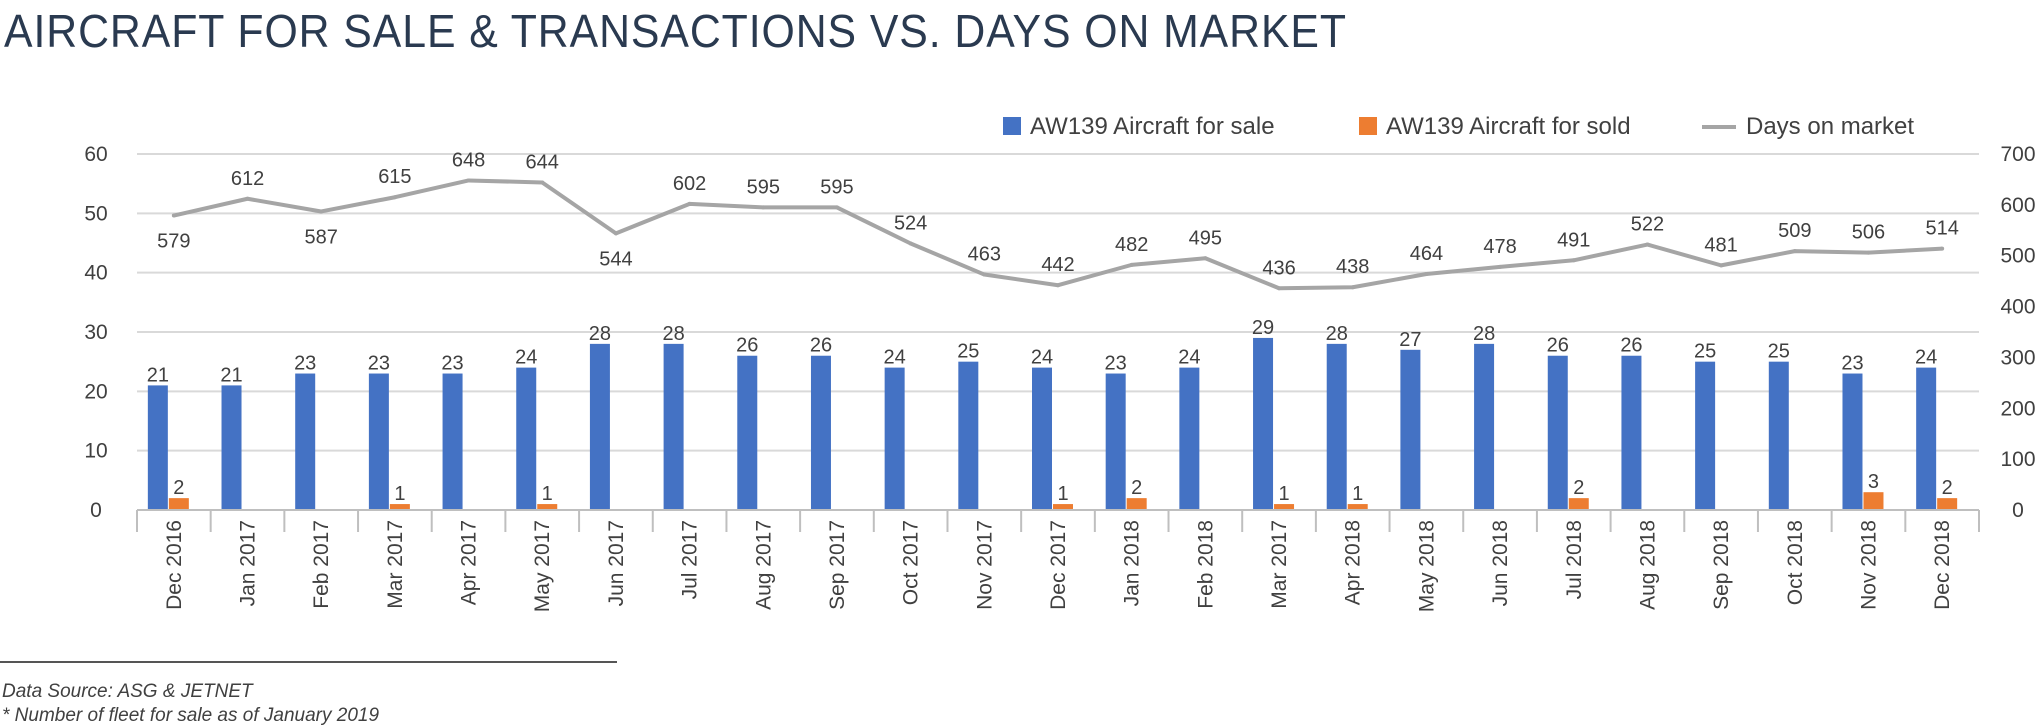  What do you see at coordinates (95, 273) in the screenshot?
I see `left-tick-label: 40` at bounding box center [95, 273].